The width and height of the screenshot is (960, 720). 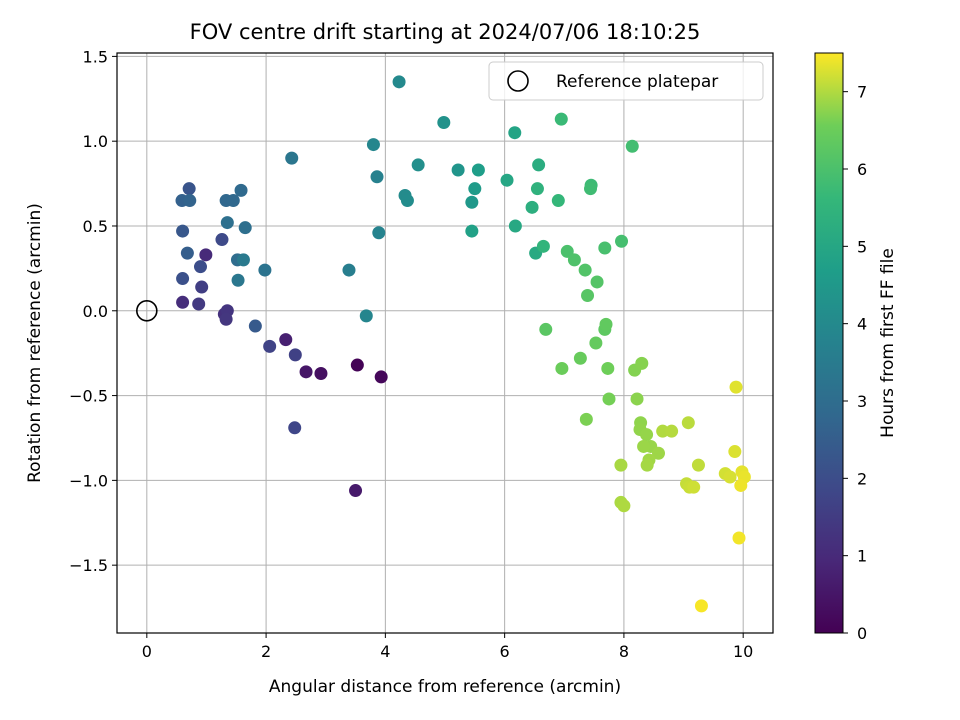 I want to click on colorbar, so click(x=829, y=343).